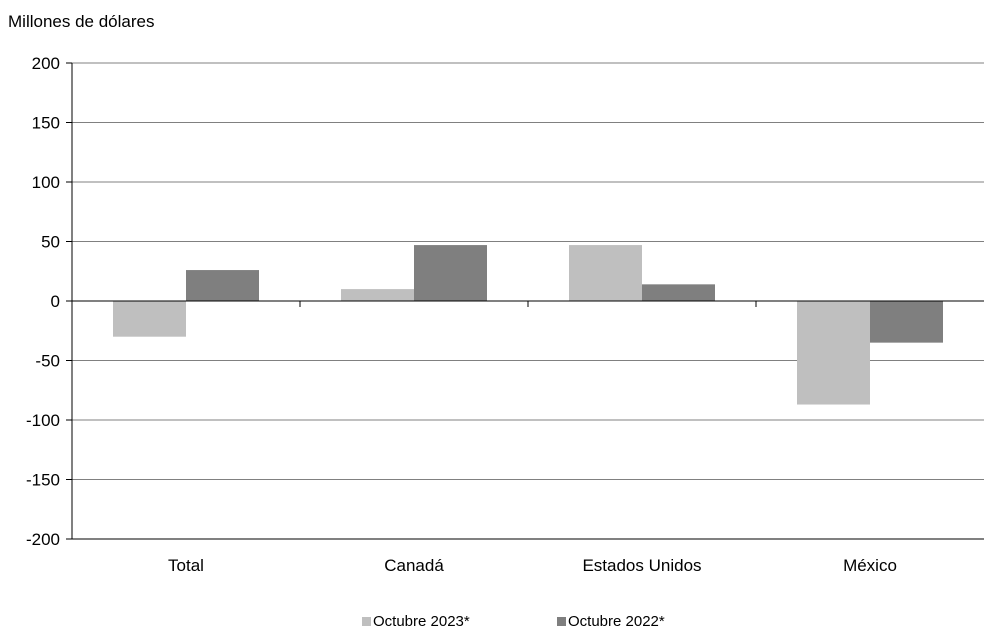  What do you see at coordinates (43, 420) in the screenshot?
I see `y-tick-label: -100` at bounding box center [43, 420].